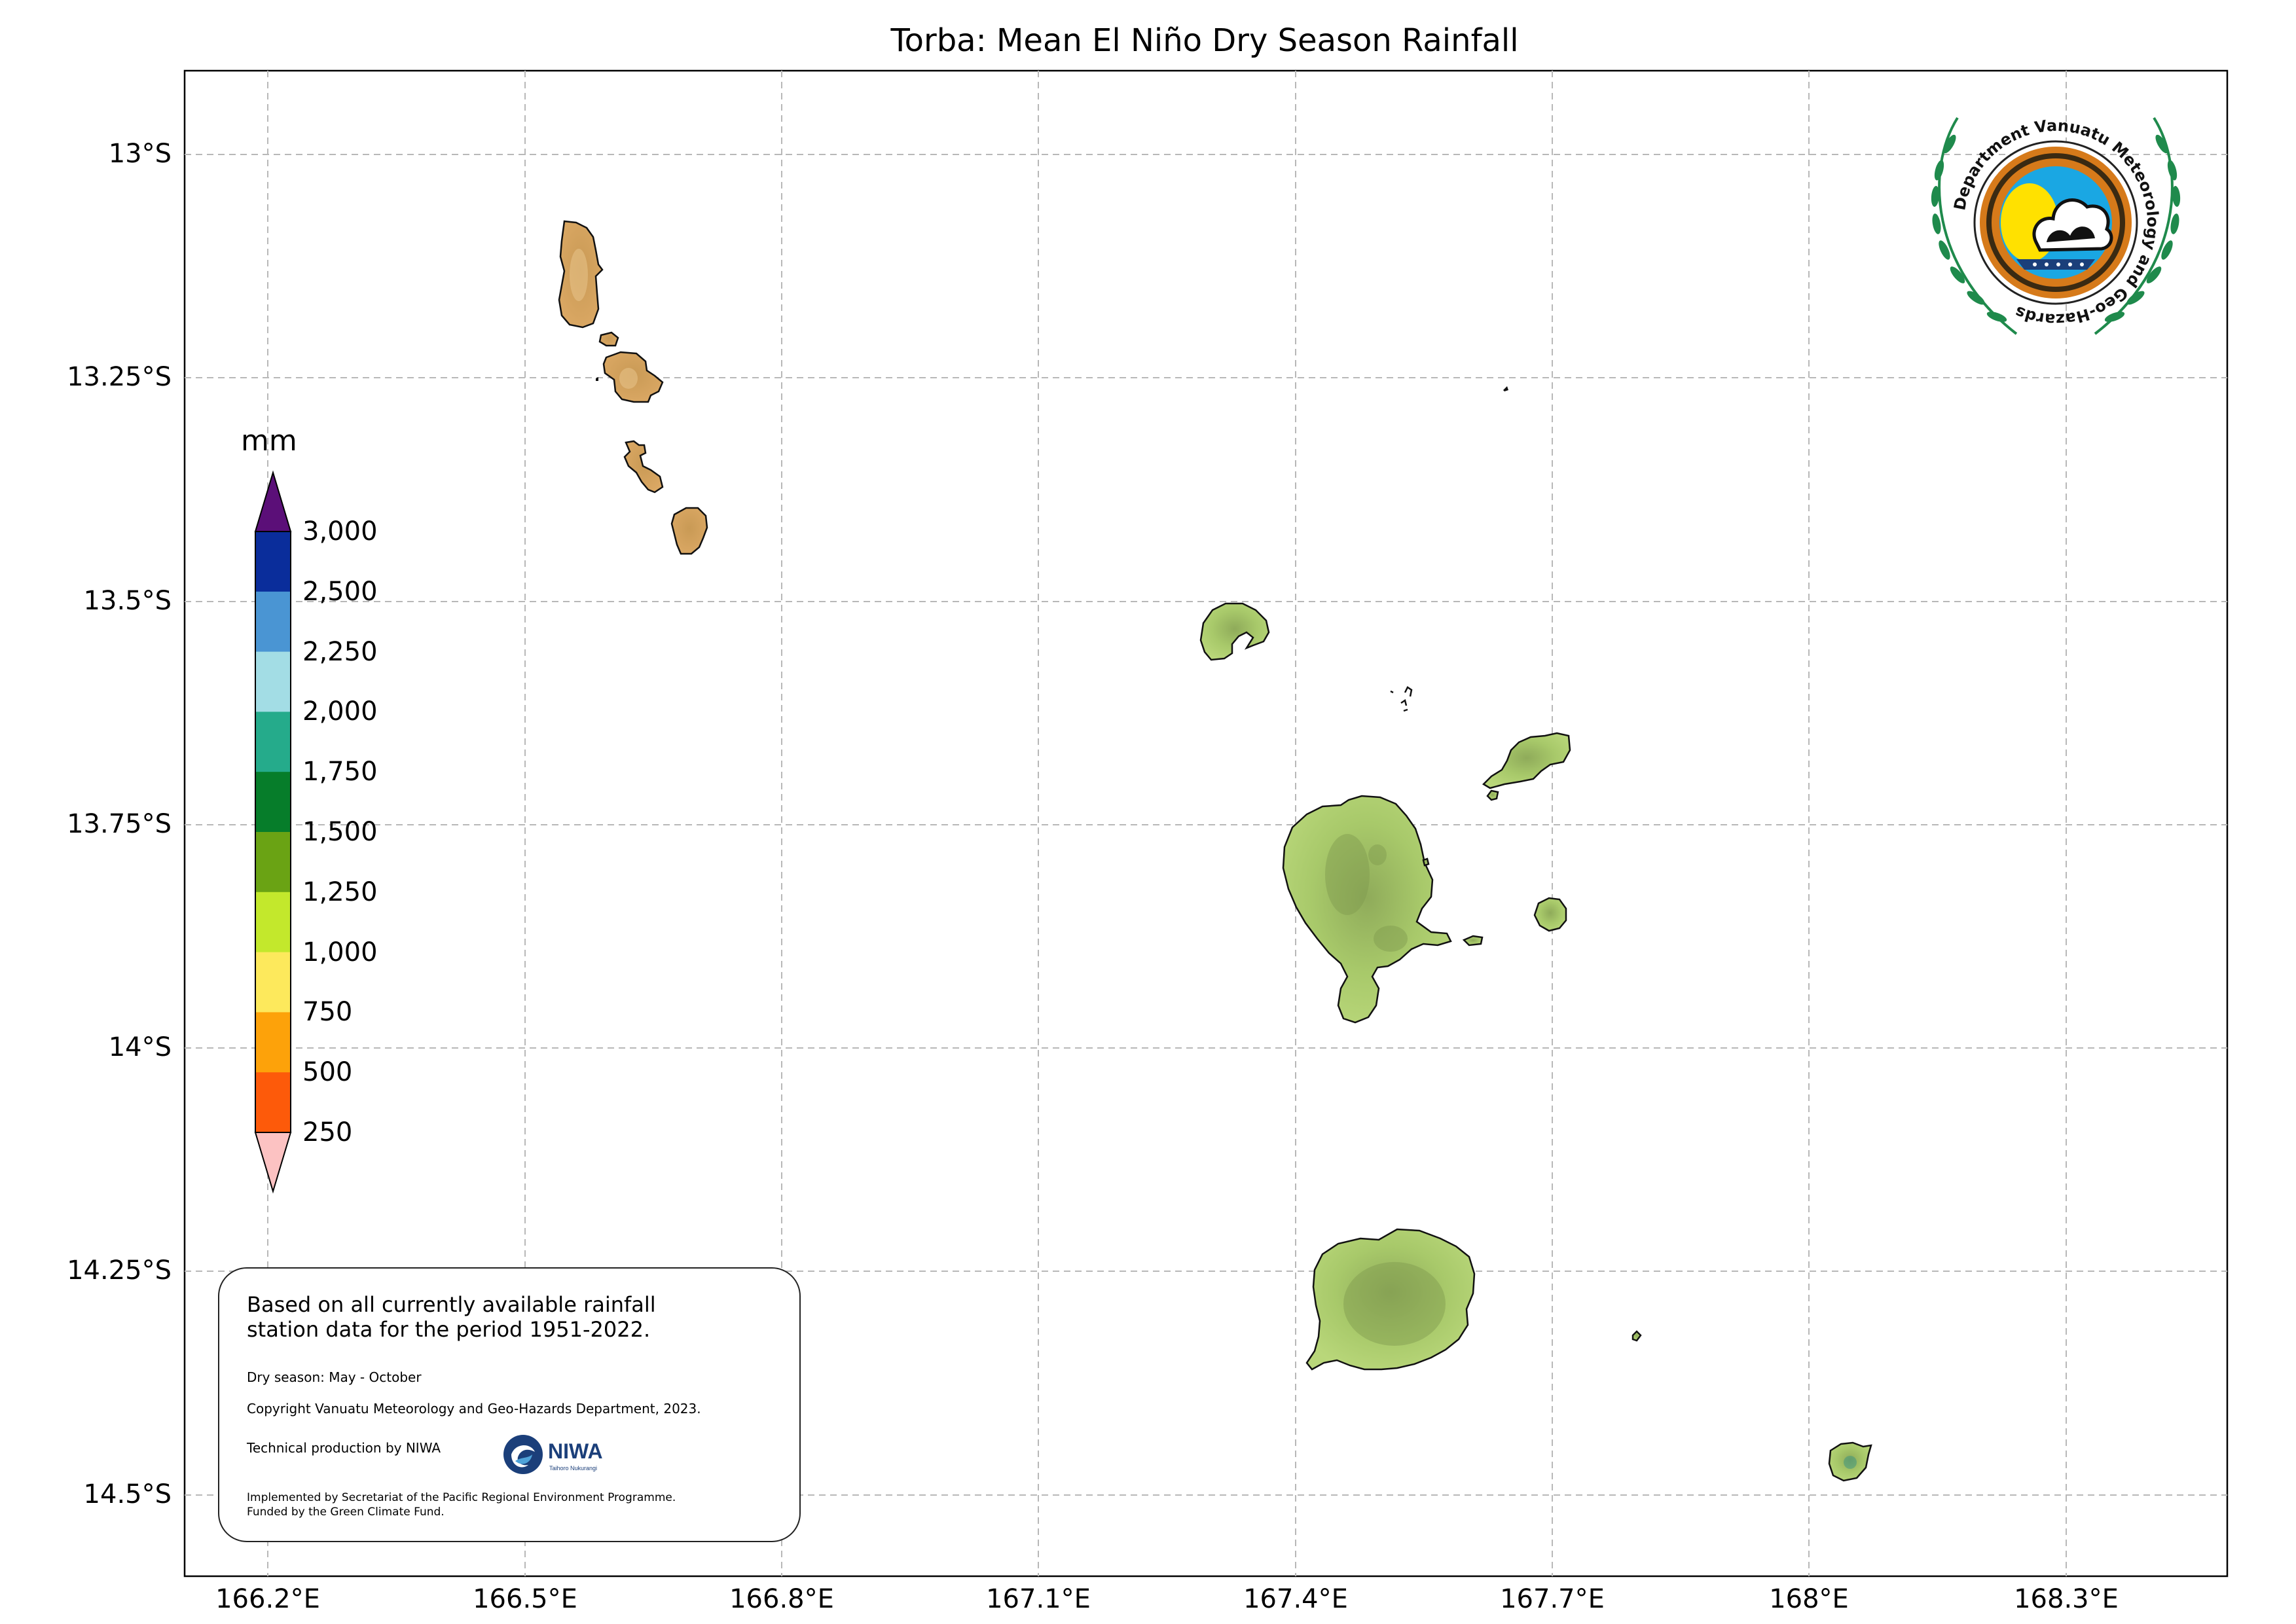 The image size is (2296, 1624). I want to click on relief-shading-north, so click(604, 319).